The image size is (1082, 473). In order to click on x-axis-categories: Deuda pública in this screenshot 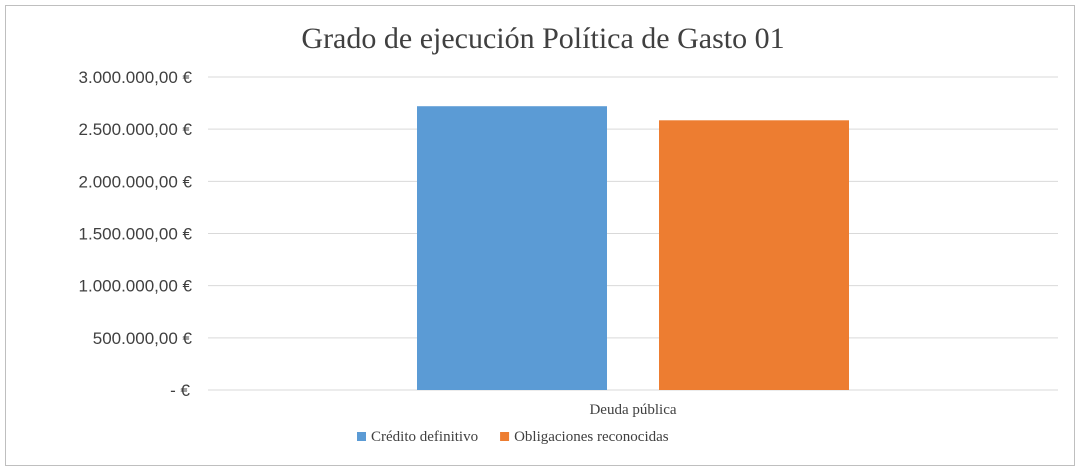, I will do `click(632, 410)`.